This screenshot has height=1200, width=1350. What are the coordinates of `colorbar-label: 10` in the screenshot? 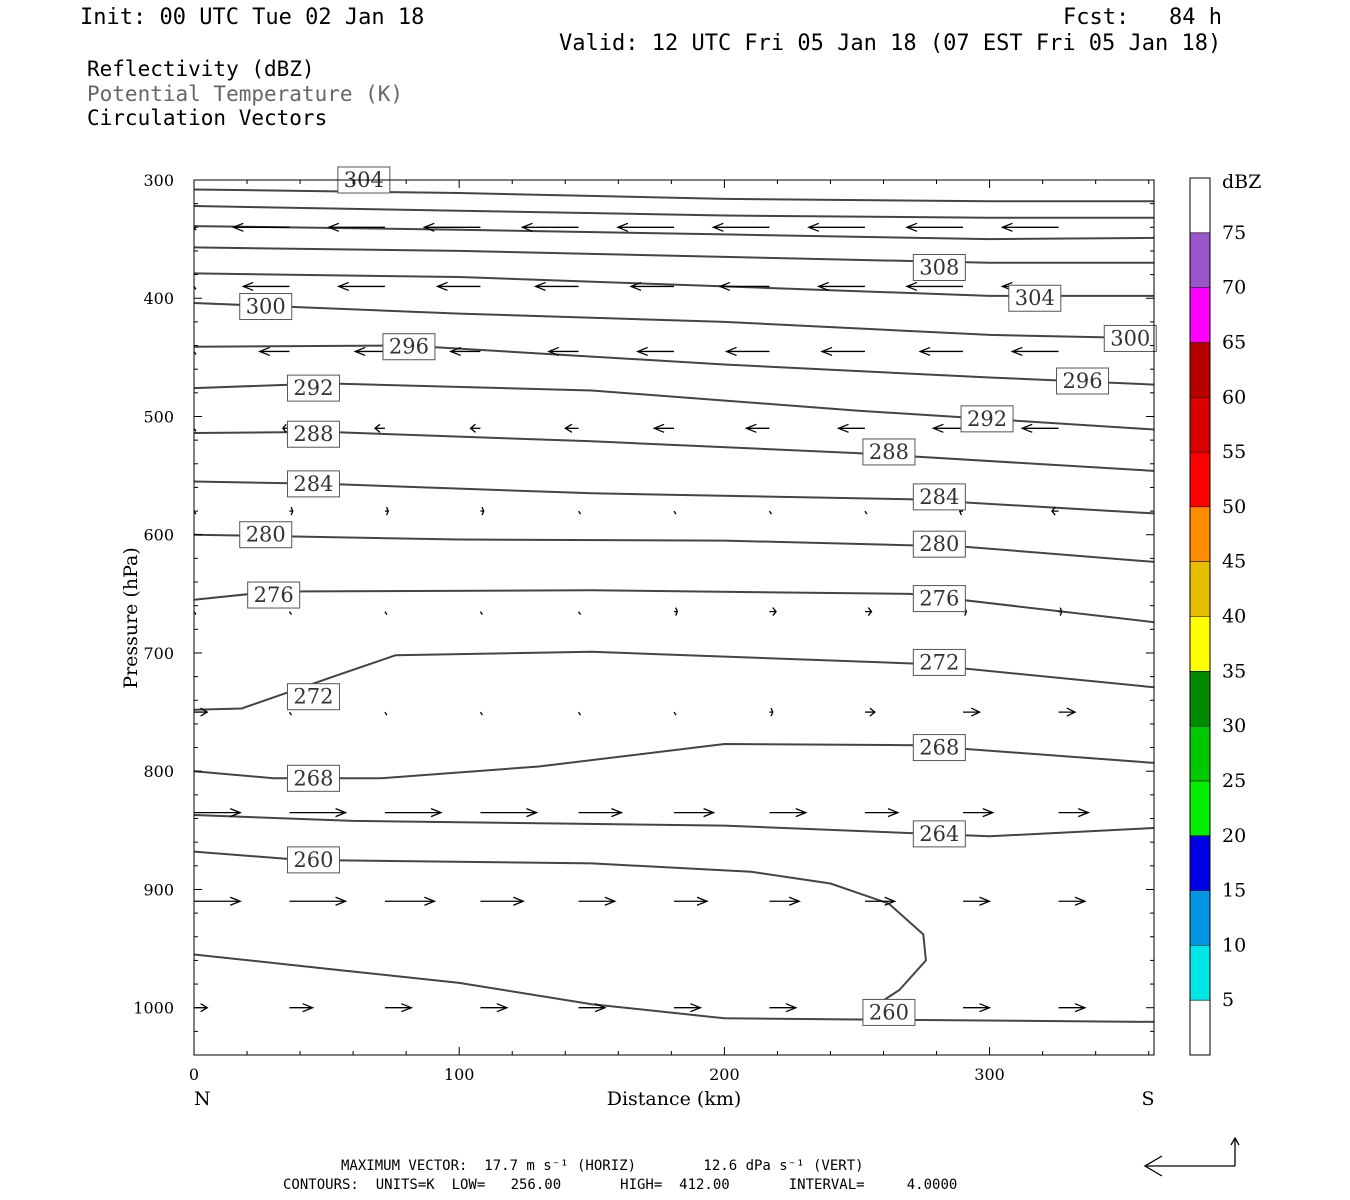 It's located at (1234, 945).